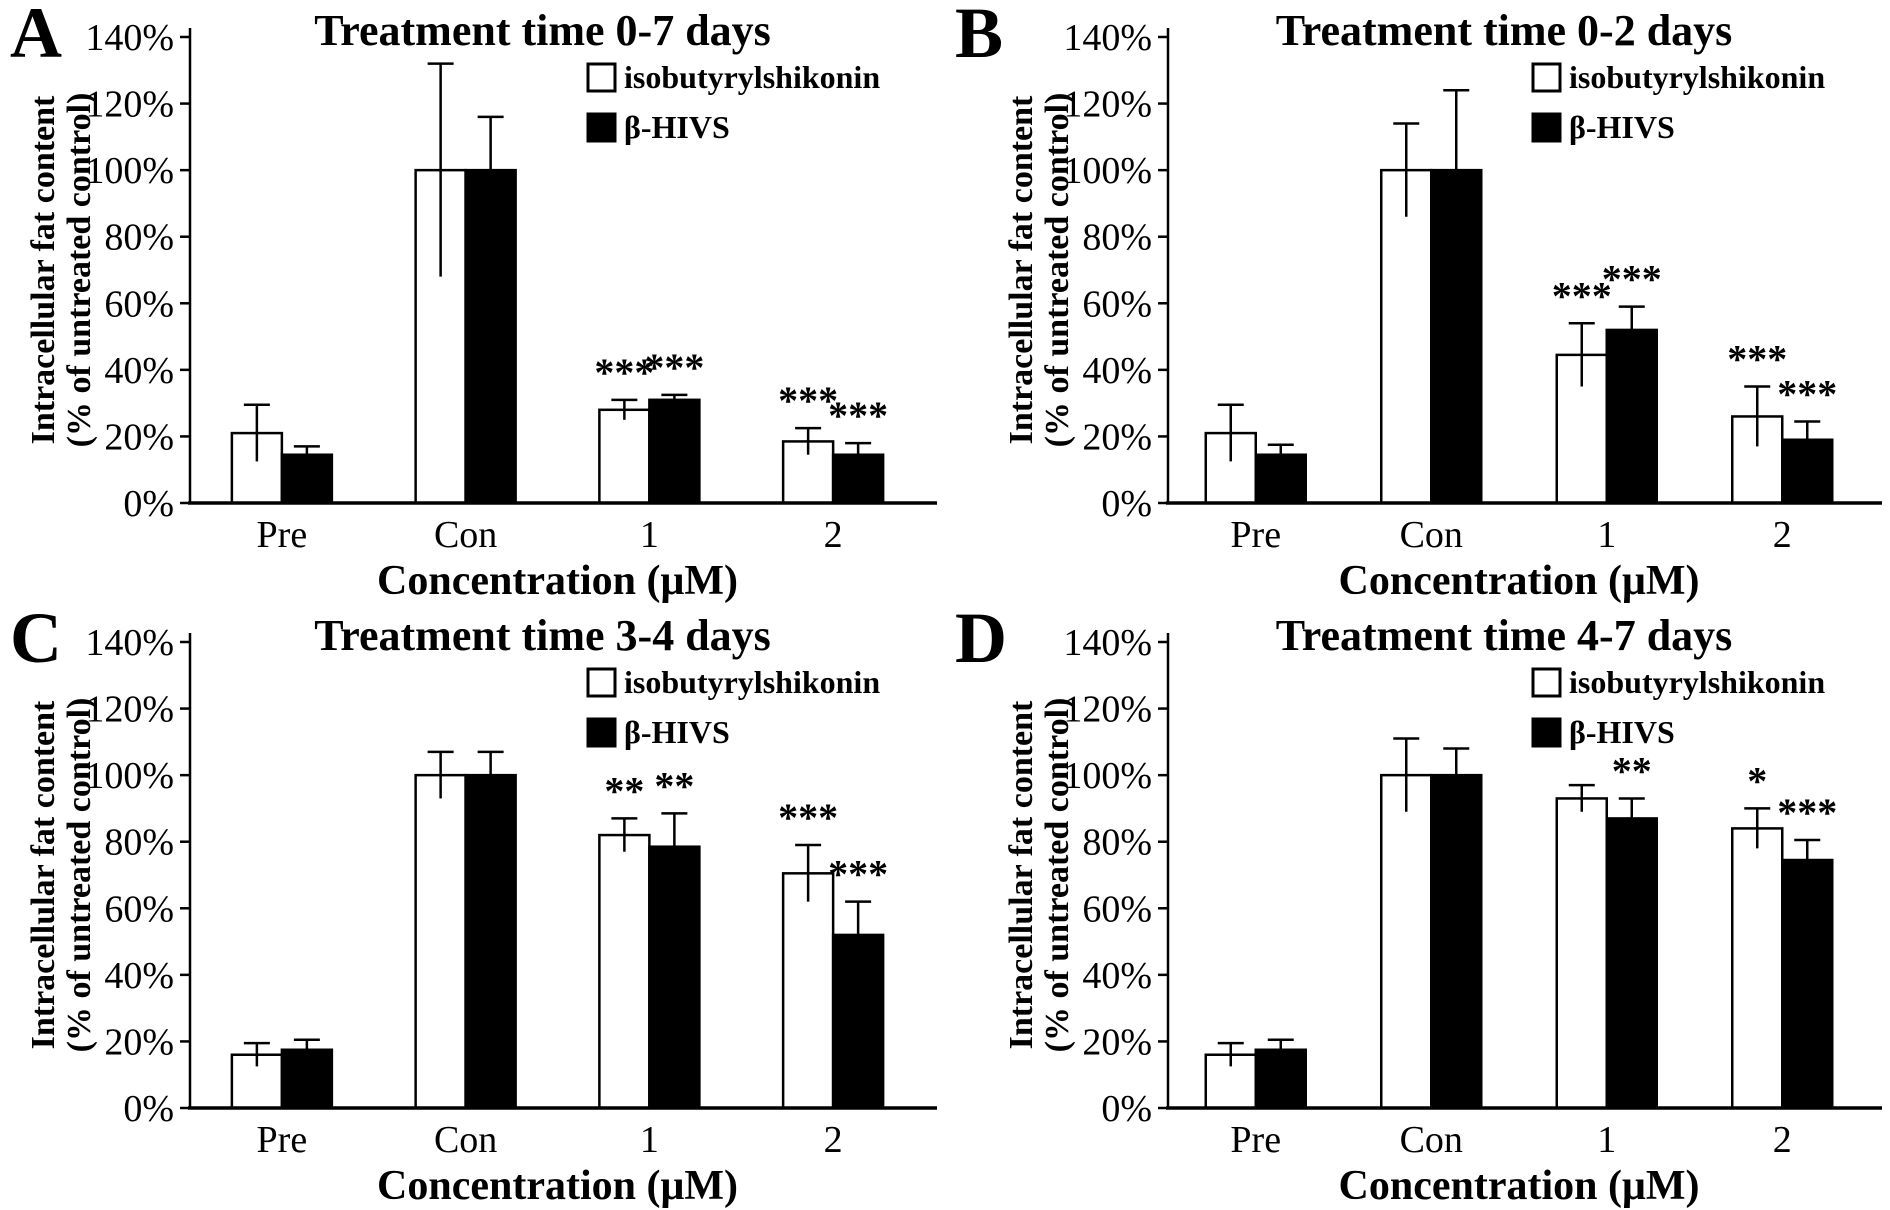 This screenshot has height=1210, width=1890. I want to click on panel-letter: C, so click(36, 638).